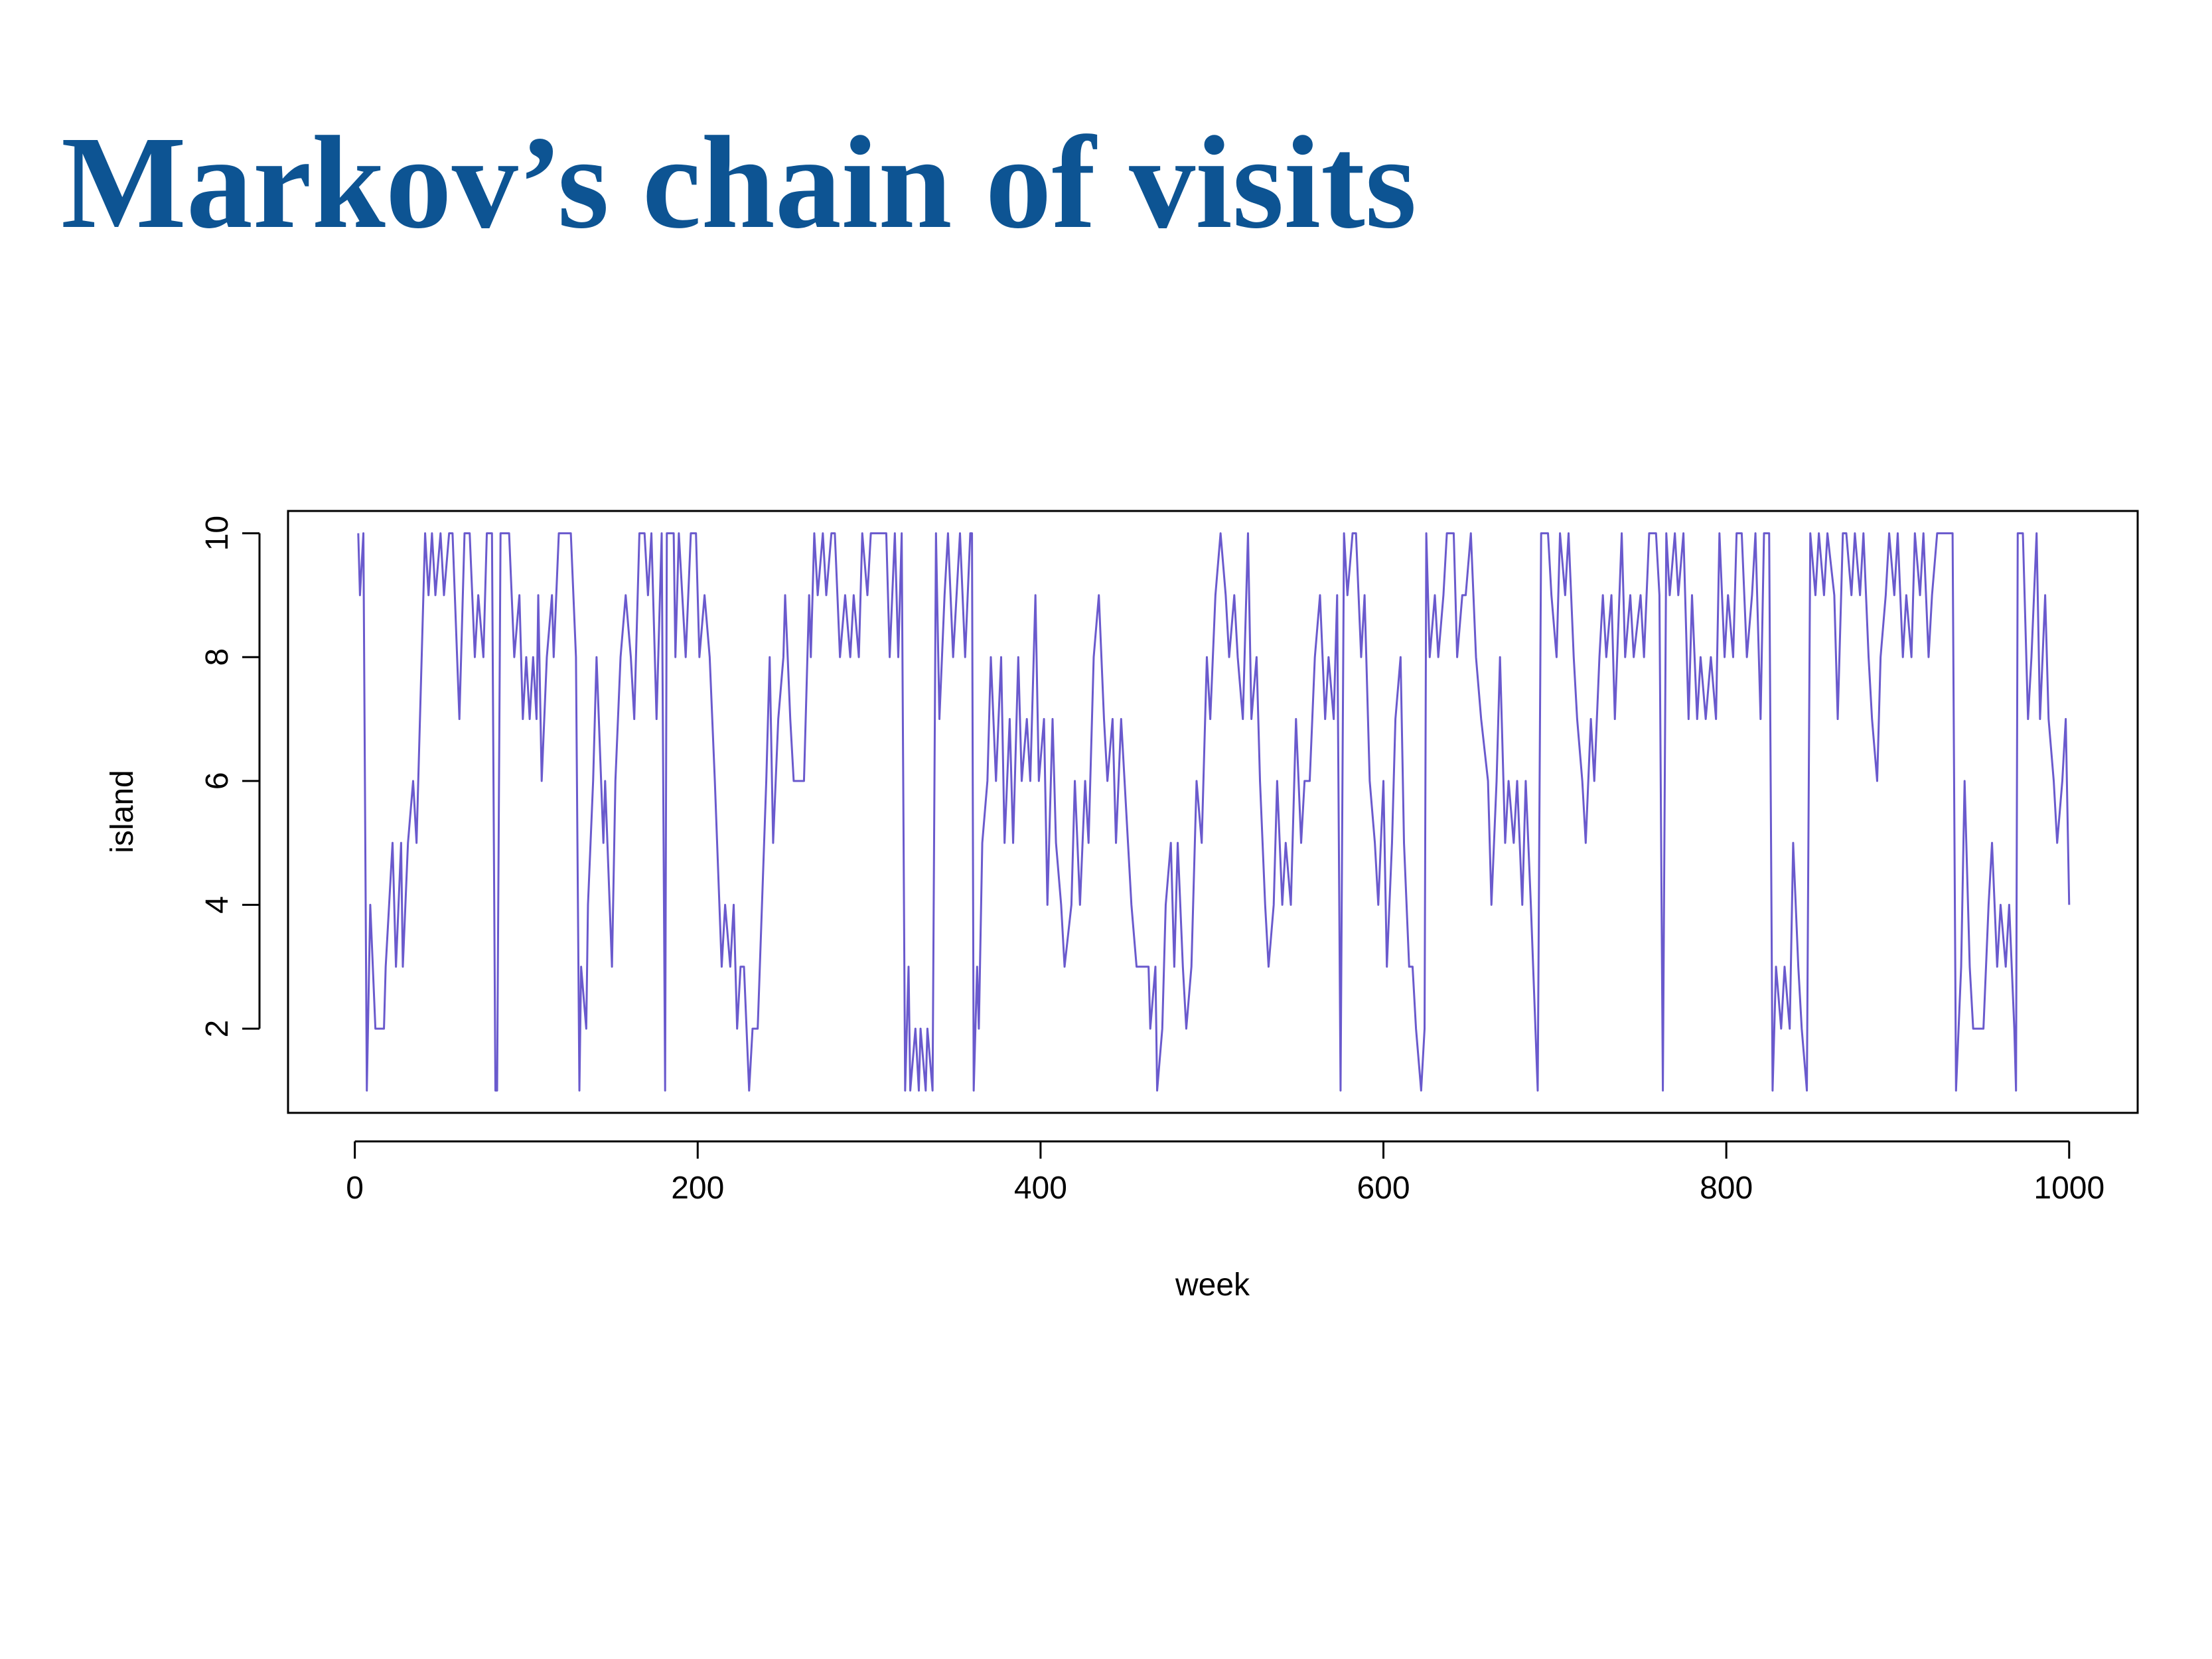 The width and height of the screenshot is (2212, 1659). What do you see at coordinates (218, 905) in the screenshot?
I see `y-tick-label: 4` at bounding box center [218, 905].